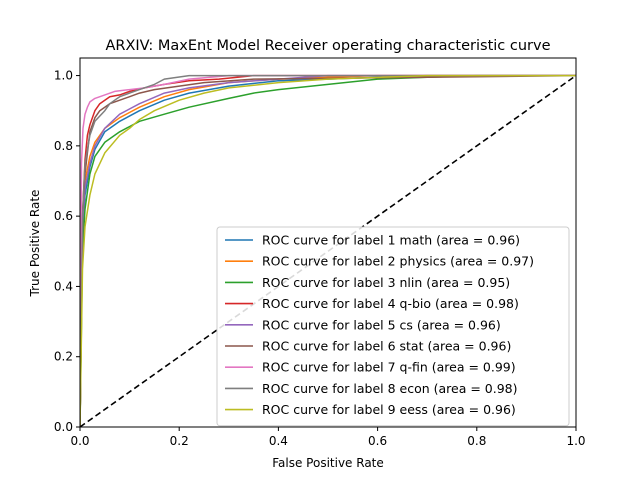  What do you see at coordinates (575, 441) in the screenshot?
I see `x-tick-label: 1.0` at bounding box center [575, 441].